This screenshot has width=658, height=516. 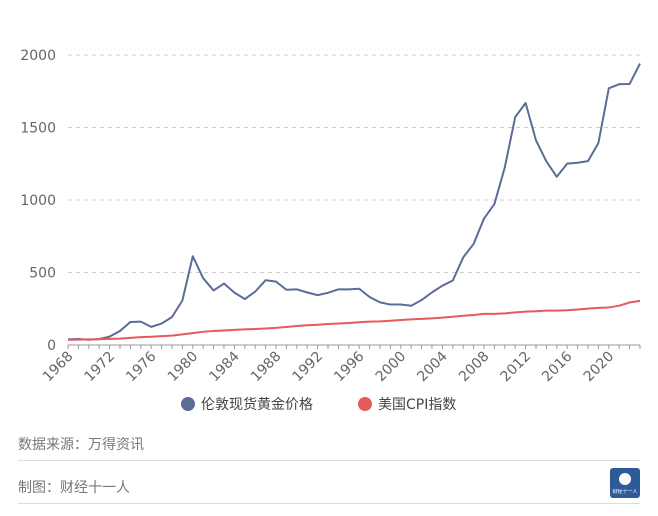 I want to click on y-tick-label: 0, so click(x=51, y=346).